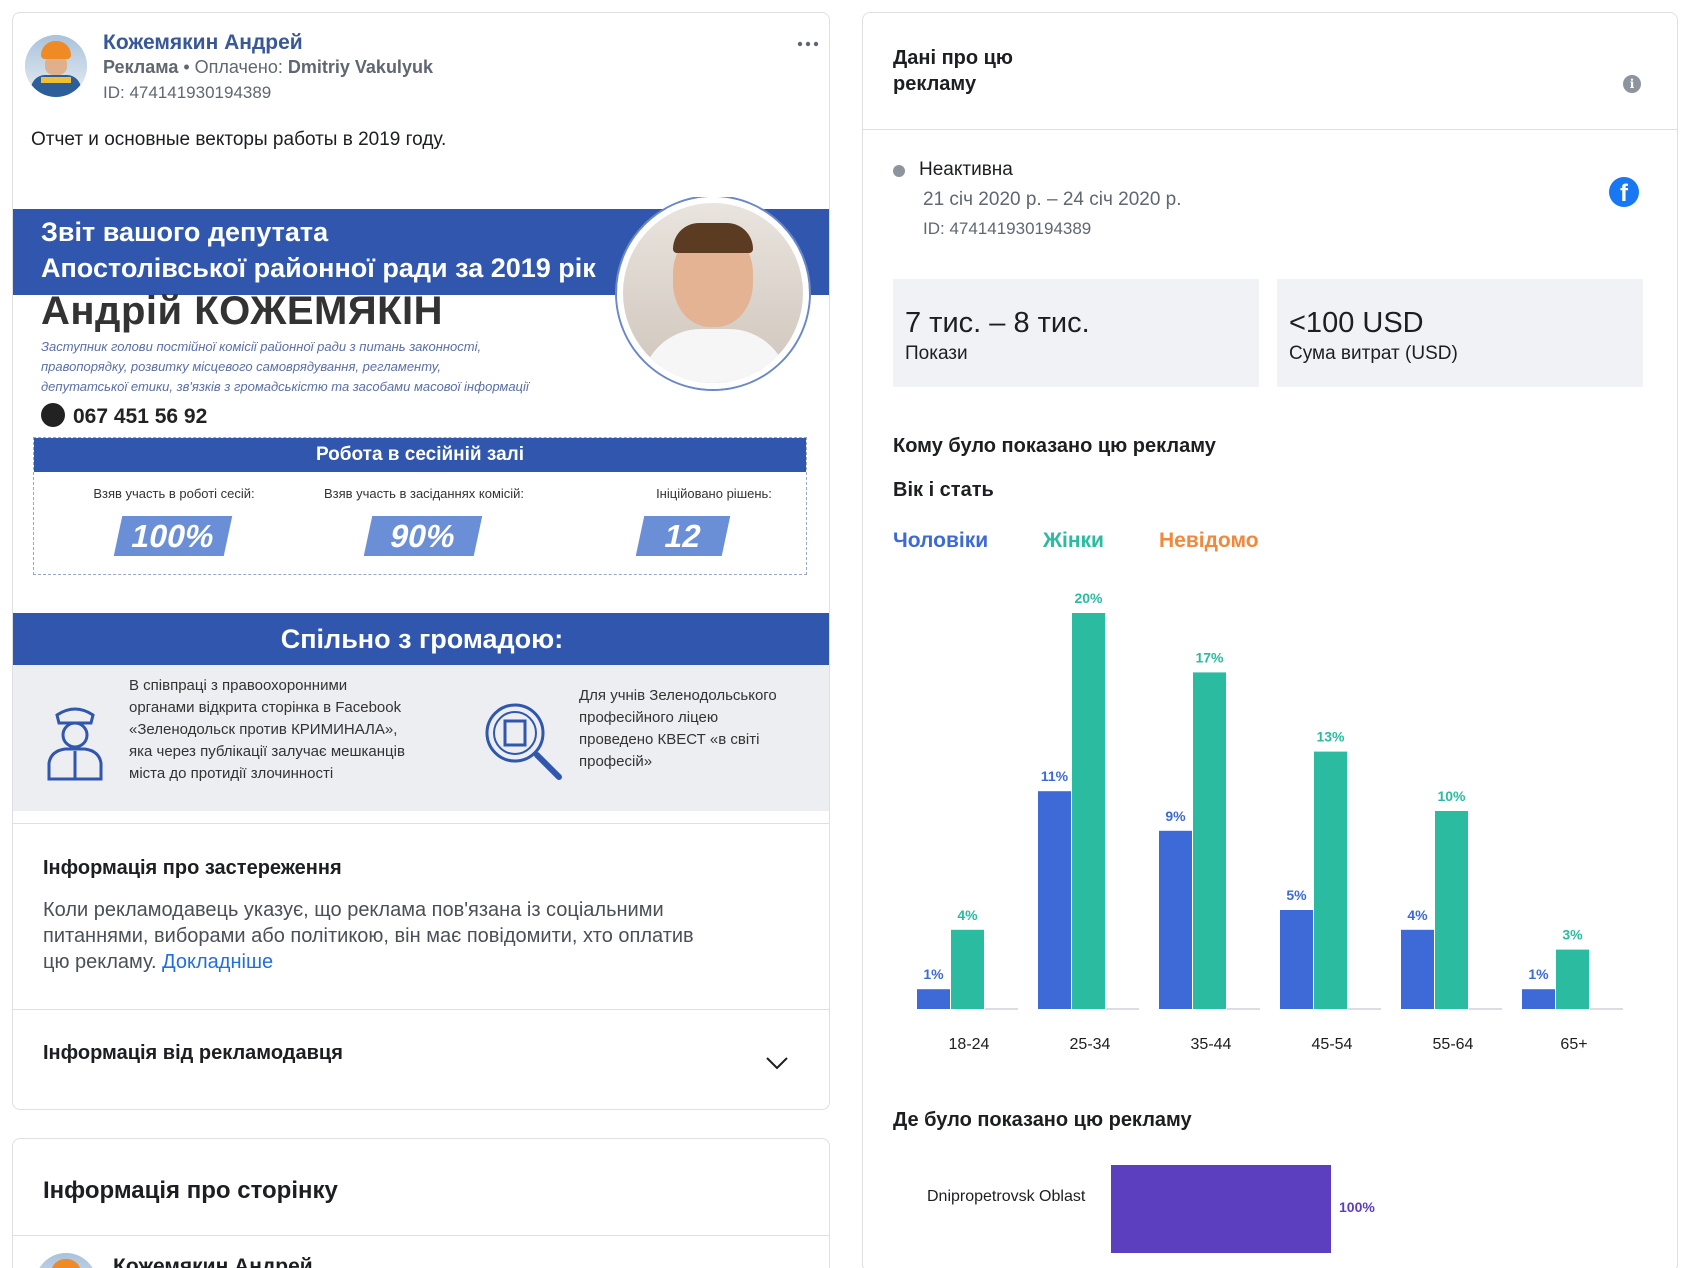 The image size is (1690, 1268). What do you see at coordinates (1357, 1207) in the screenshot?
I see `region-percent-label: 100%` at bounding box center [1357, 1207].